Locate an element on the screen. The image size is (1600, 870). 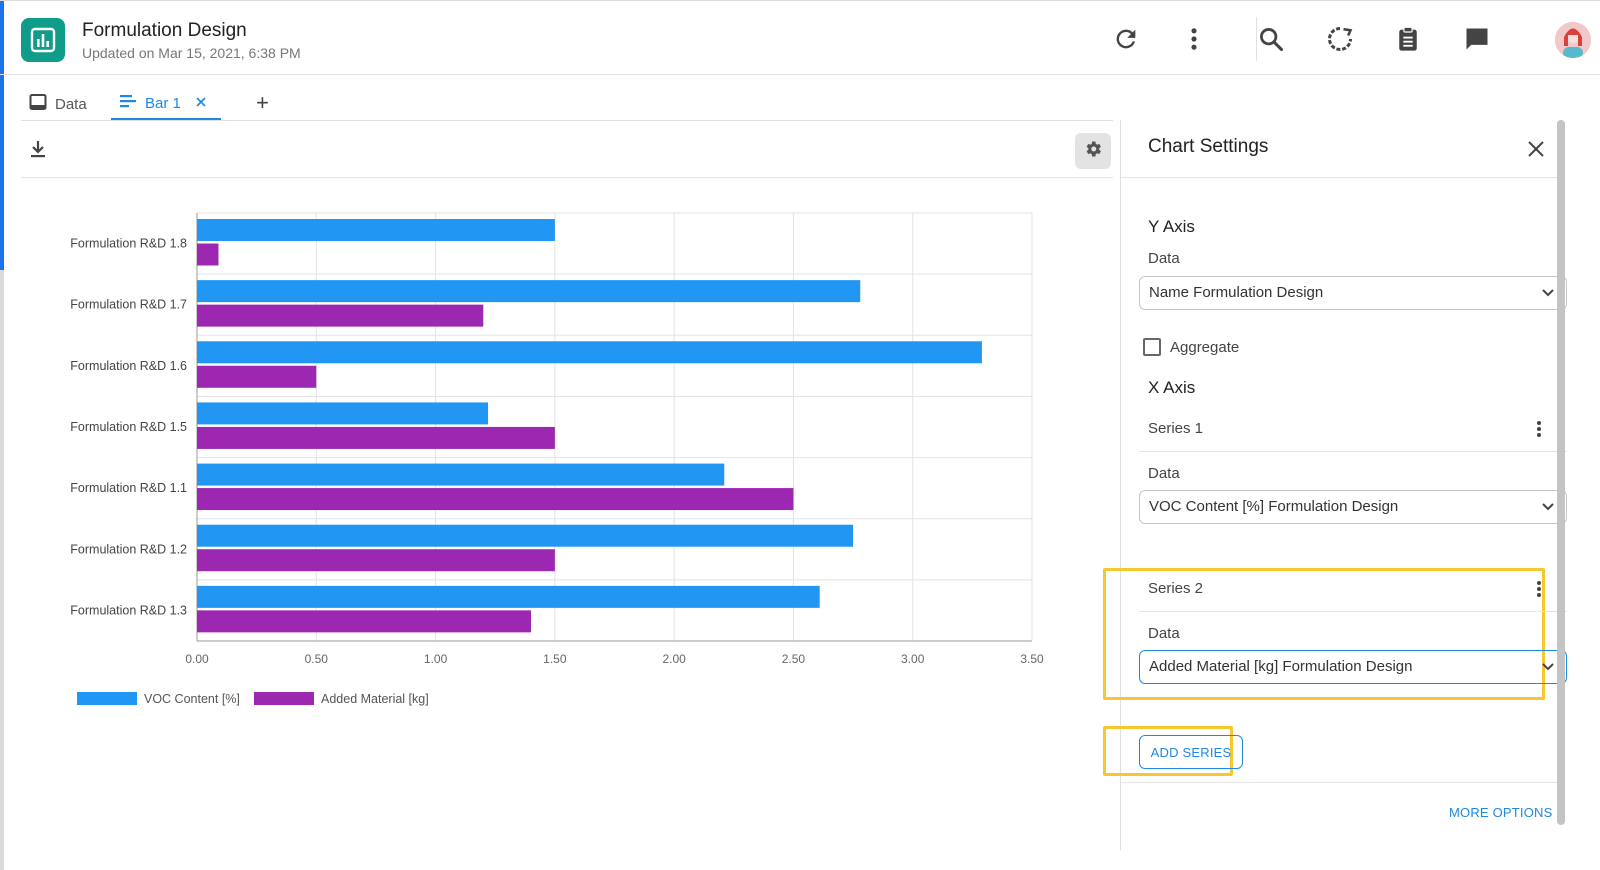
y-tick-label: Formulation R&D 1.8 is located at coordinates (128, 244).